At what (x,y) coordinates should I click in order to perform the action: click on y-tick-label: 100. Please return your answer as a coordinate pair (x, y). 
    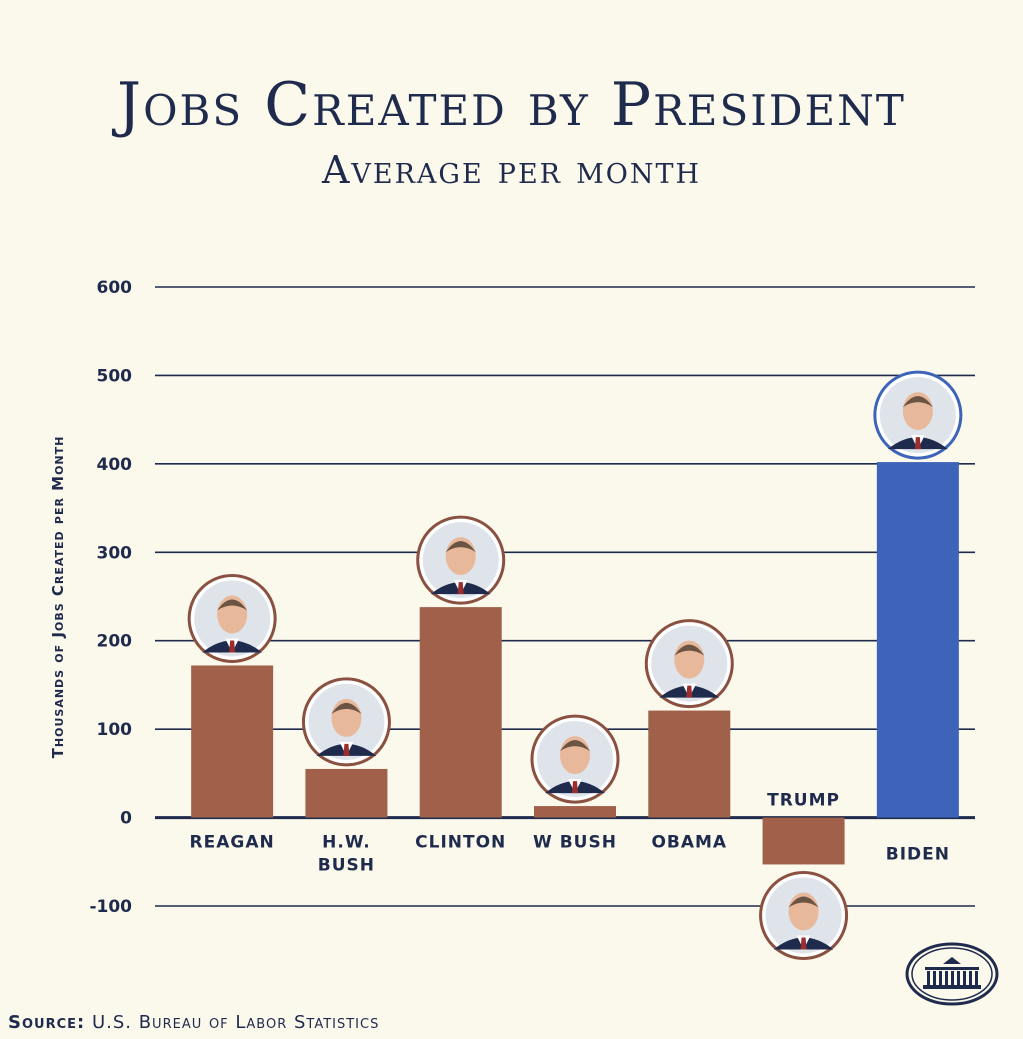
    Looking at the image, I should click on (115, 730).